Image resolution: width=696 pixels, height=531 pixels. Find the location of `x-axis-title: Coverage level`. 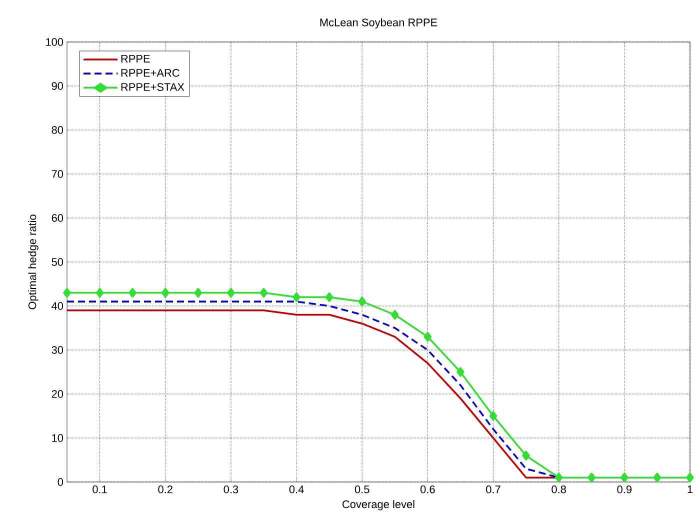

x-axis-title: Coverage level is located at coordinates (378, 505).